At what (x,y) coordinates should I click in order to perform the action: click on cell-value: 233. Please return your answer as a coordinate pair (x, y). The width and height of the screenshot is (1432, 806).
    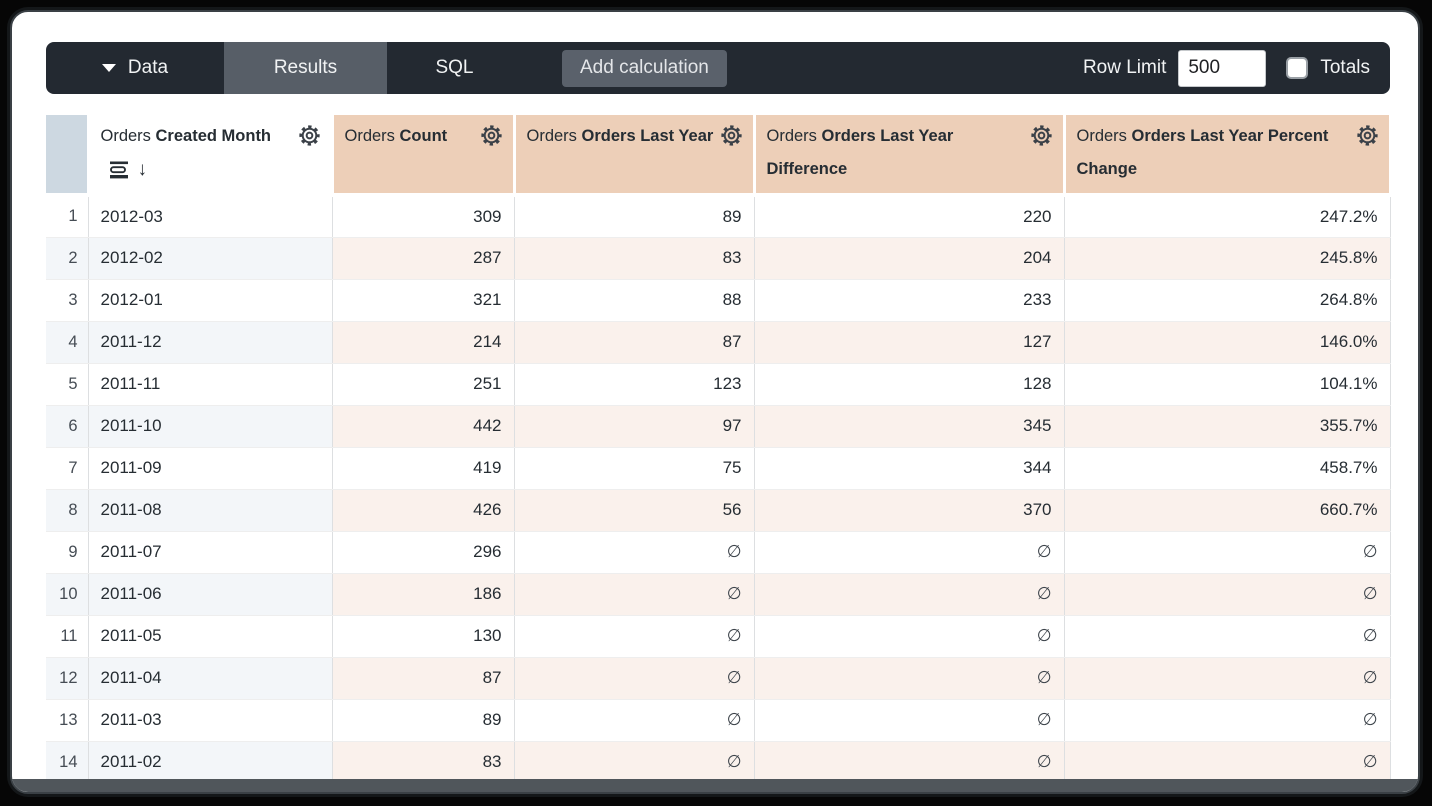
    Looking at the image, I should click on (909, 300).